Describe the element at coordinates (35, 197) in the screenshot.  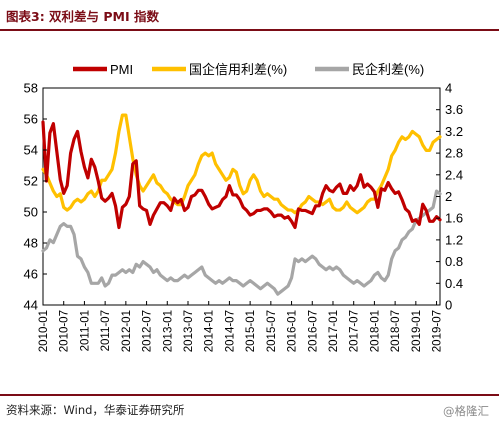
I see `left-y-axis: 44 46 48 50 52 54 56 58` at that location.